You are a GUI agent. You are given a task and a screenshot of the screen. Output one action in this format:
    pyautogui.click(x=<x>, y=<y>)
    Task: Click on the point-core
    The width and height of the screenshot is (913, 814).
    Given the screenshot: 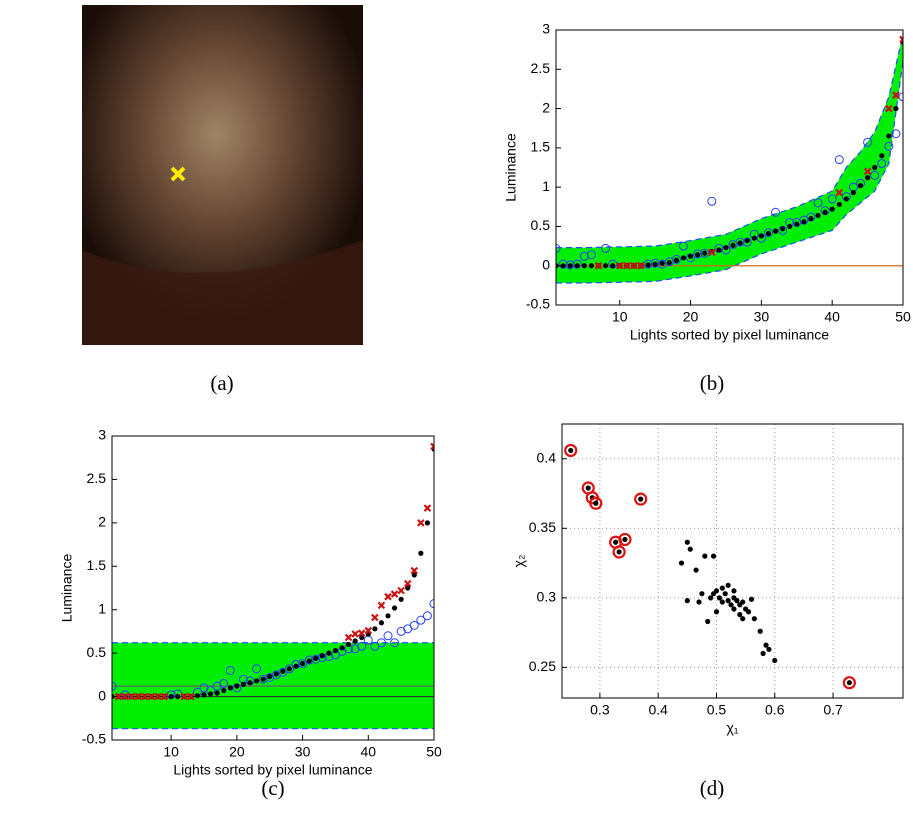 What is the action you would take?
    pyautogui.click(x=641, y=499)
    